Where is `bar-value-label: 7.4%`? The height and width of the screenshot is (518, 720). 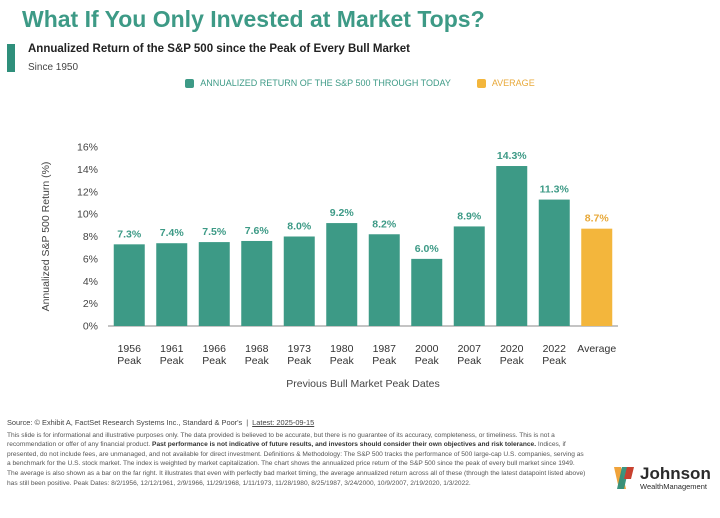 bar-value-label: 7.4% is located at coordinates (172, 233).